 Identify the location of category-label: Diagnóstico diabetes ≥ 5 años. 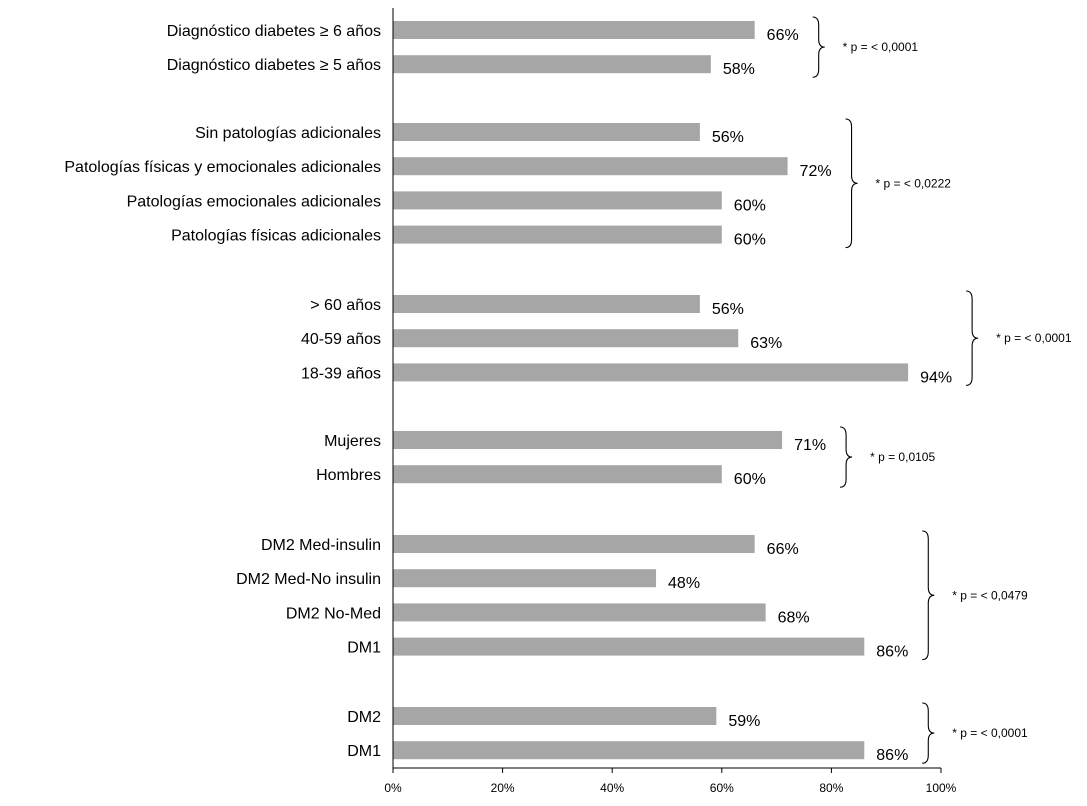
(274, 65).